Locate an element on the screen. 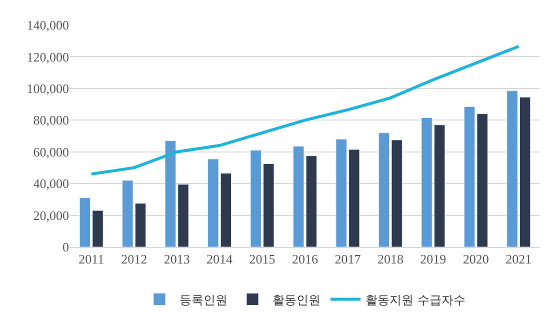 The width and height of the screenshot is (560, 326). x-tick-label: 2015 is located at coordinates (262, 259).